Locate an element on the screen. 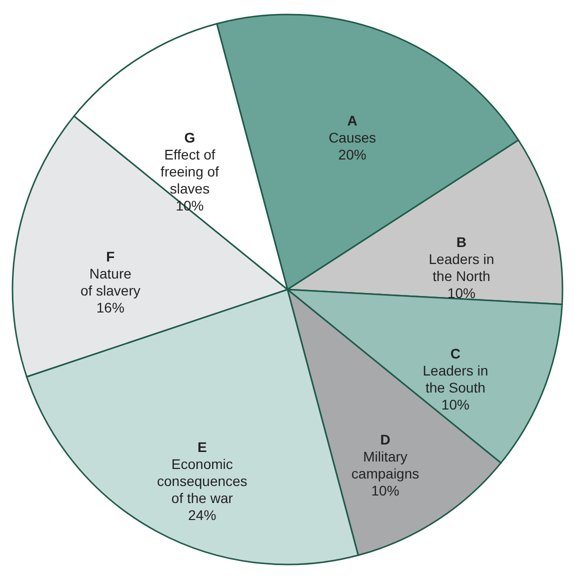 The width and height of the screenshot is (575, 579). data-label: 16% is located at coordinates (110, 307).